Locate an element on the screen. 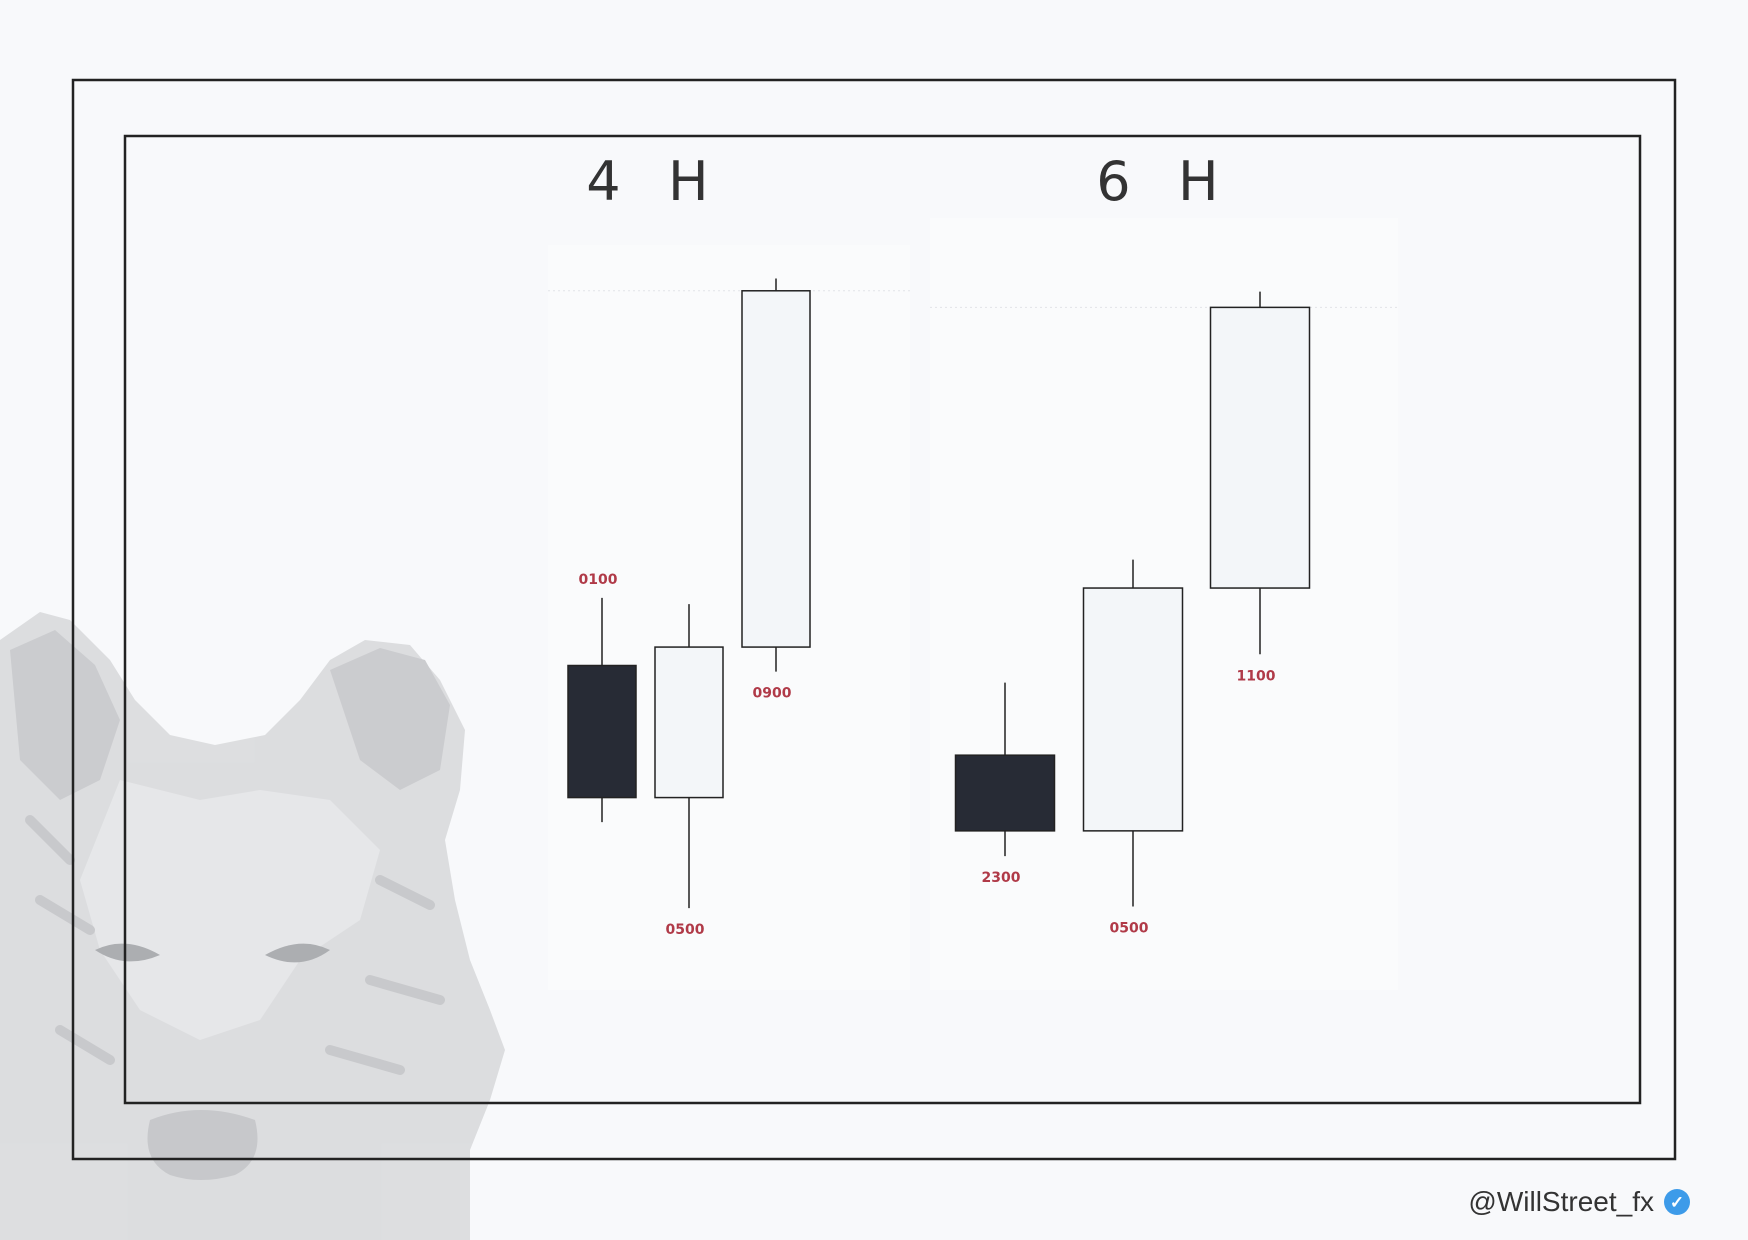 The image size is (1748, 1240). handle-text: @WillStreet_fx is located at coordinates (1561, 1201).